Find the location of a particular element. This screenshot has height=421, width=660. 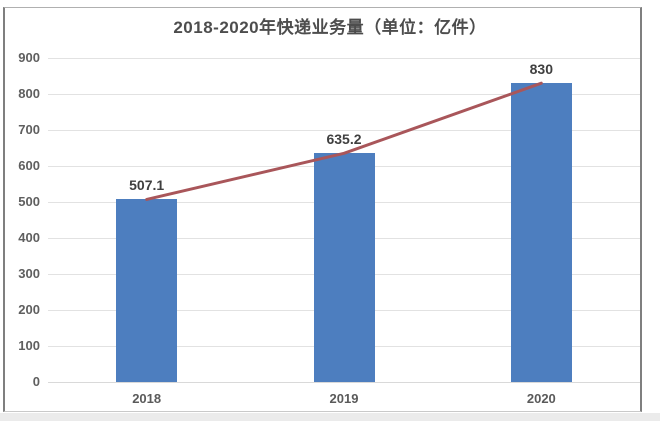

y-tick-label-200: 200 is located at coordinates (29, 309).